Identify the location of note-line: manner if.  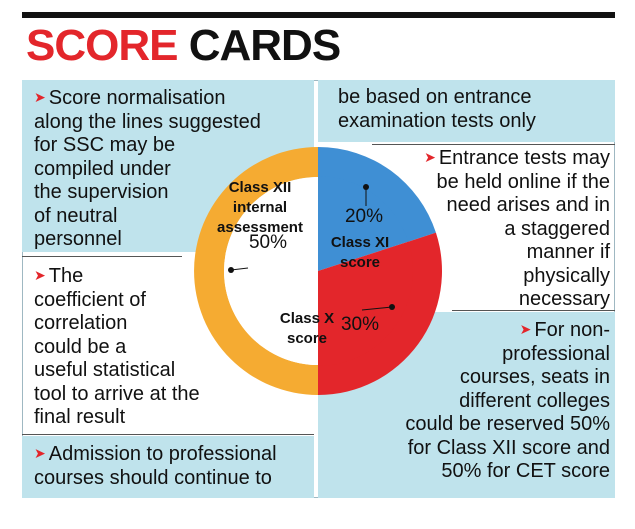
(568, 252).